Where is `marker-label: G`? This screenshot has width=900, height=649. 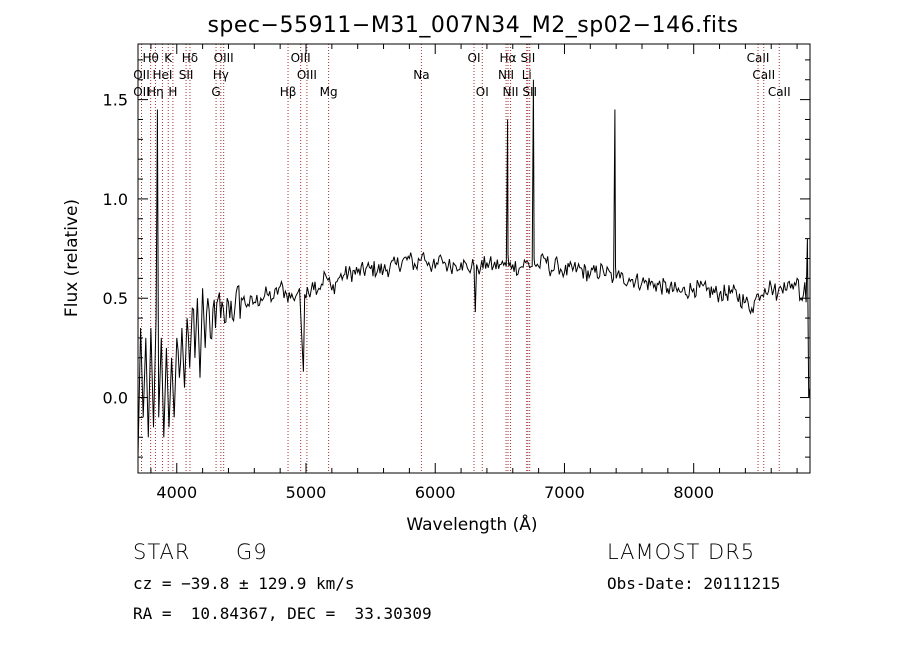 marker-label: G is located at coordinates (215, 92).